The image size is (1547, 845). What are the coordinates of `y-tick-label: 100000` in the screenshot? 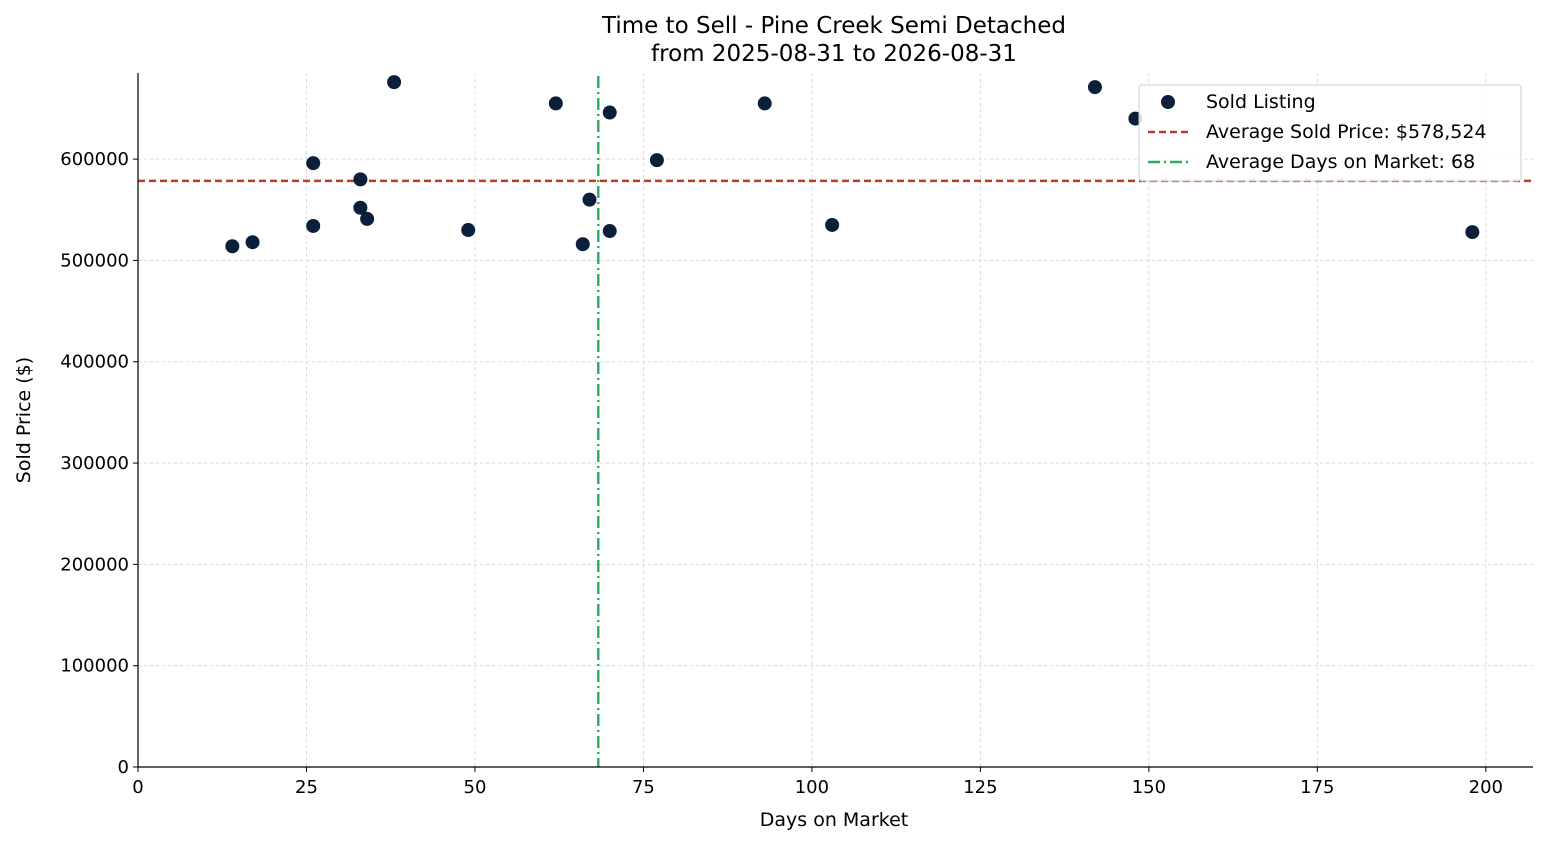 It's located at (94, 666).